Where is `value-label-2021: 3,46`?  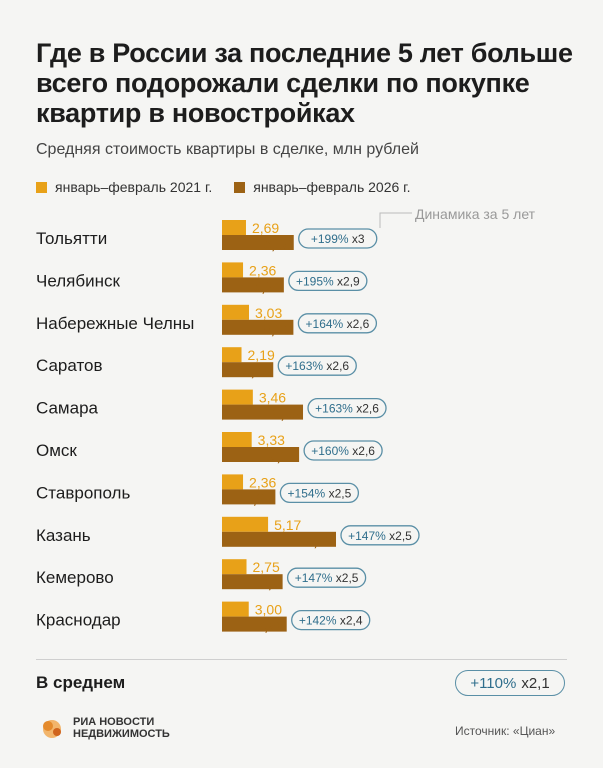 value-label-2021: 3,46 is located at coordinates (272, 398).